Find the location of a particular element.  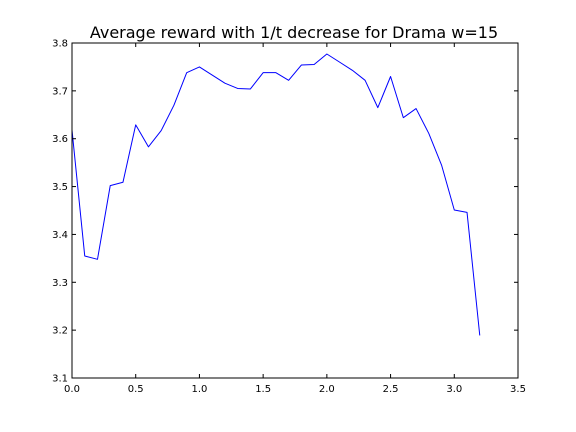

y-tick-label: 3.6 is located at coordinates (60, 139).